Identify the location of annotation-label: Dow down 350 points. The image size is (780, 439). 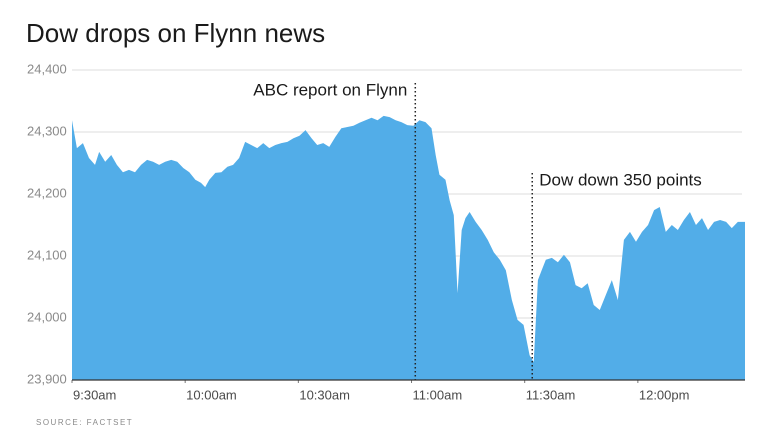
(620, 179).